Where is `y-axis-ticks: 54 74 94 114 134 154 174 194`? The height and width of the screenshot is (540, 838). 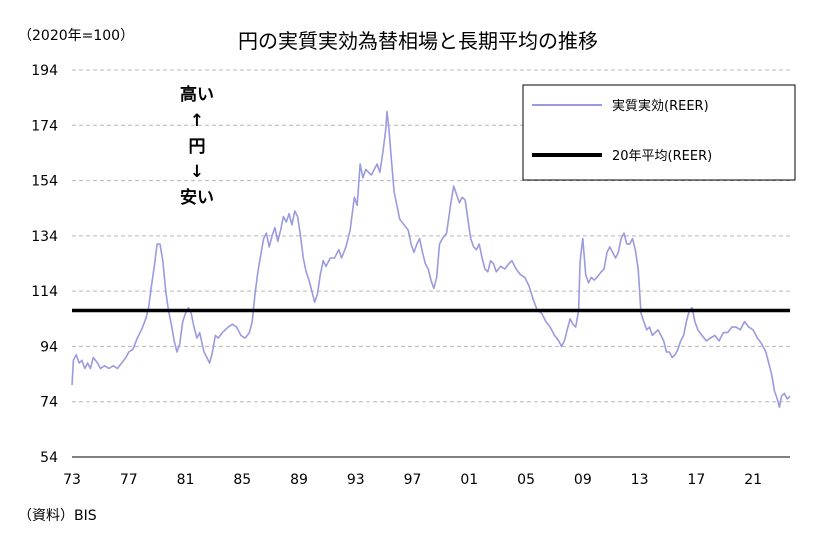 y-axis-ticks: 54 74 94 114 134 154 174 194 is located at coordinates (44, 264).